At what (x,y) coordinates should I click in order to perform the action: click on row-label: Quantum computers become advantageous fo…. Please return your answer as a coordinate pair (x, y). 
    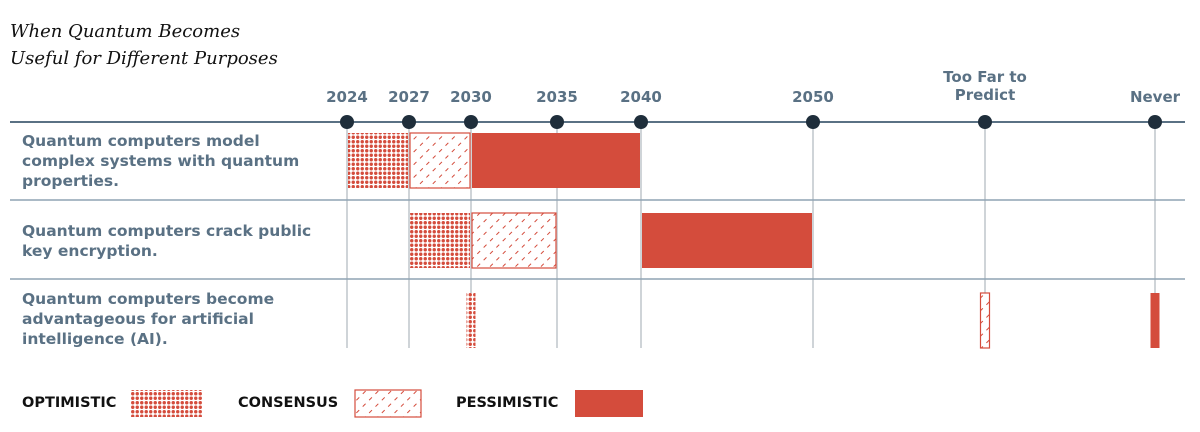
    Looking at the image, I should click on (148, 319).